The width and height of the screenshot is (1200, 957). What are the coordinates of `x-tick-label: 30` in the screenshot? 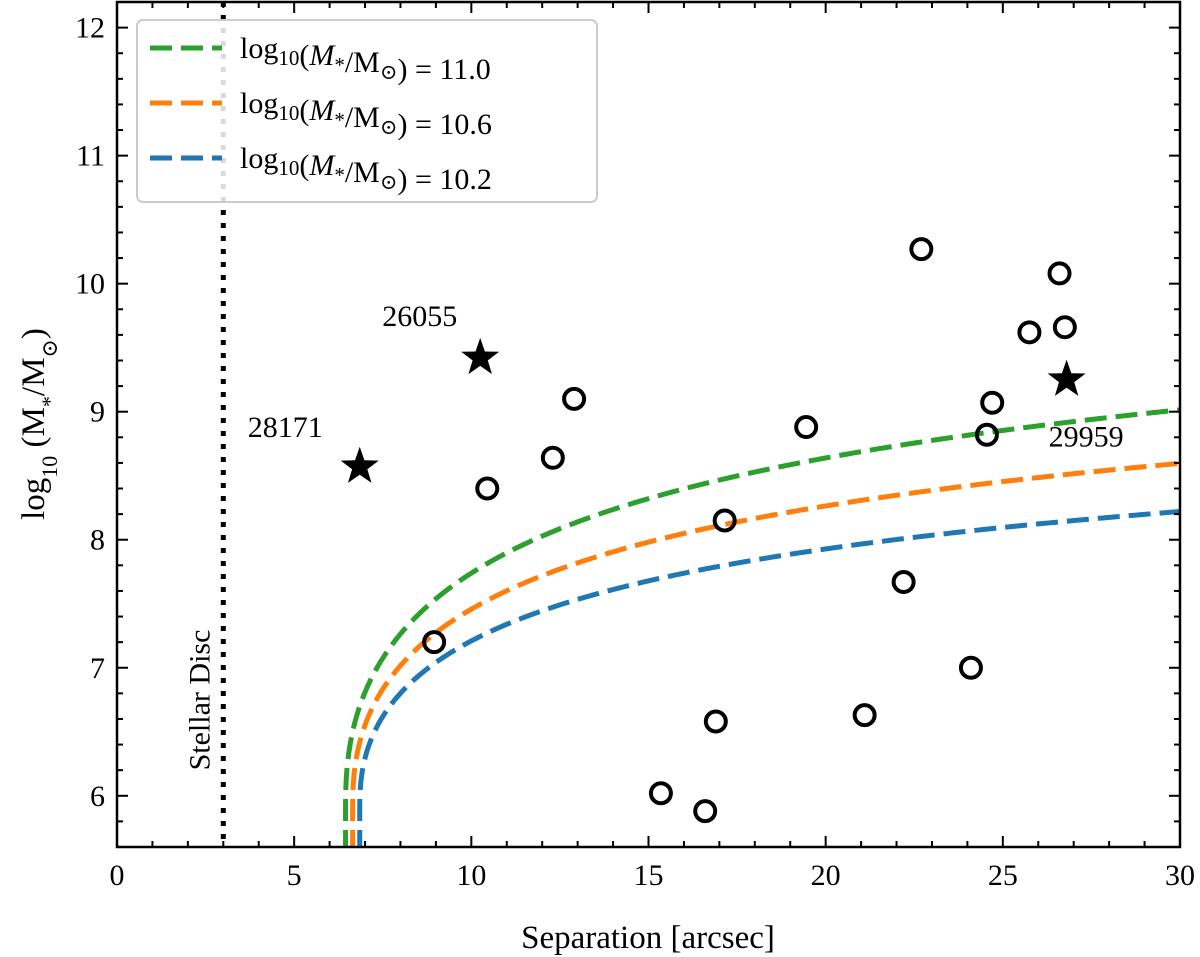 It's located at (1180, 875).